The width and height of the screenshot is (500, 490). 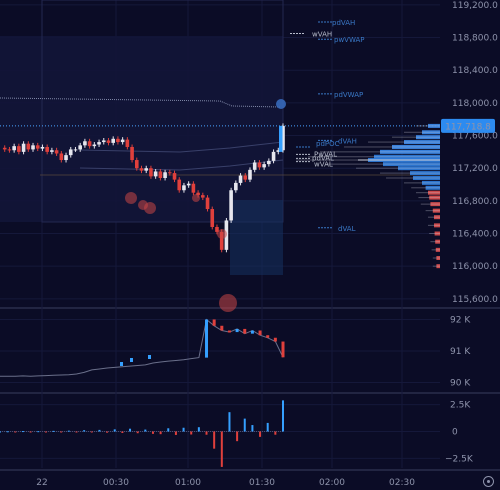 What do you see at coordinates (343, 23) in the screenshot?
I see `level-label: pdVAH` at bounding box center [343, 23].